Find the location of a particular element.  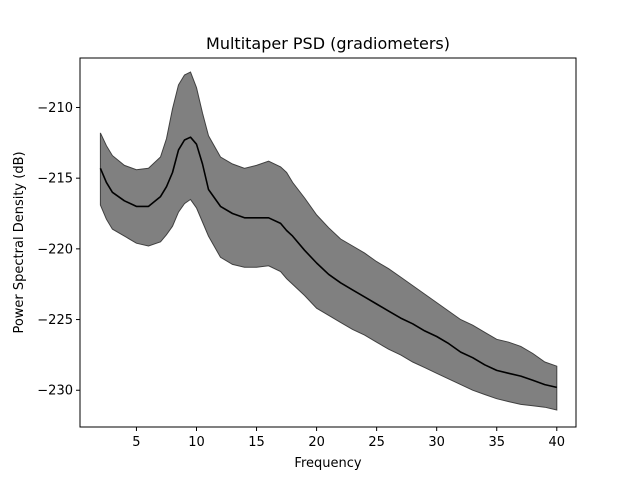

x-tick-label: 30 is located at coordinates (436, 442).